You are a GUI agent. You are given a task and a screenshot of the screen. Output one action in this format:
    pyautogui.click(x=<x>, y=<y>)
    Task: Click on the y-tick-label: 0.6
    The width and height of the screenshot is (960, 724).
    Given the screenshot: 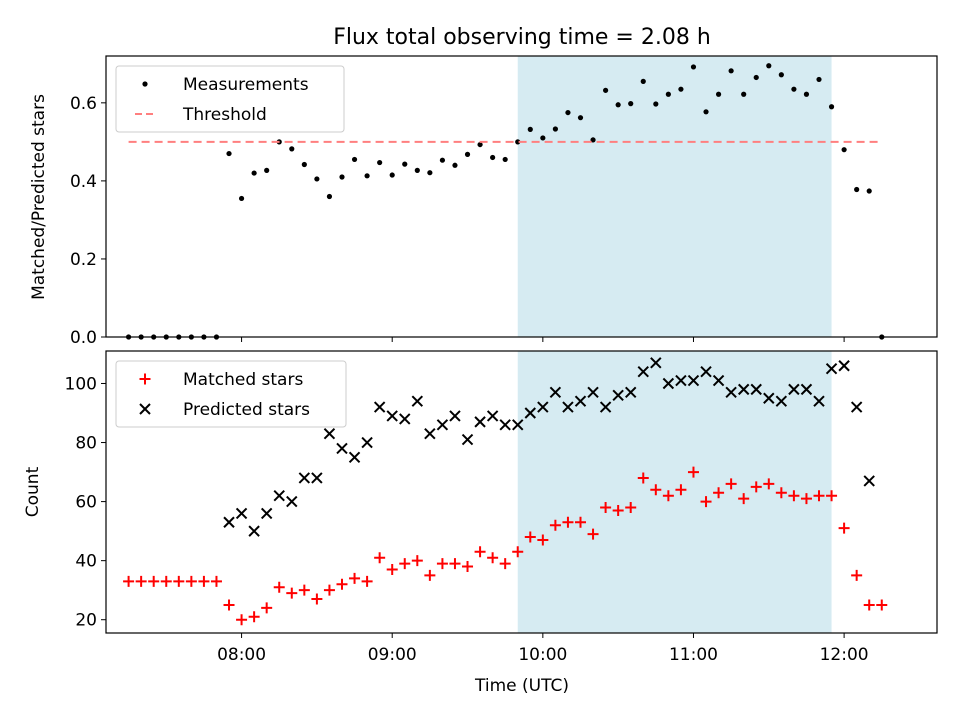 What is the action you would take?
    pyautogui.click(x=83, y=104)
    